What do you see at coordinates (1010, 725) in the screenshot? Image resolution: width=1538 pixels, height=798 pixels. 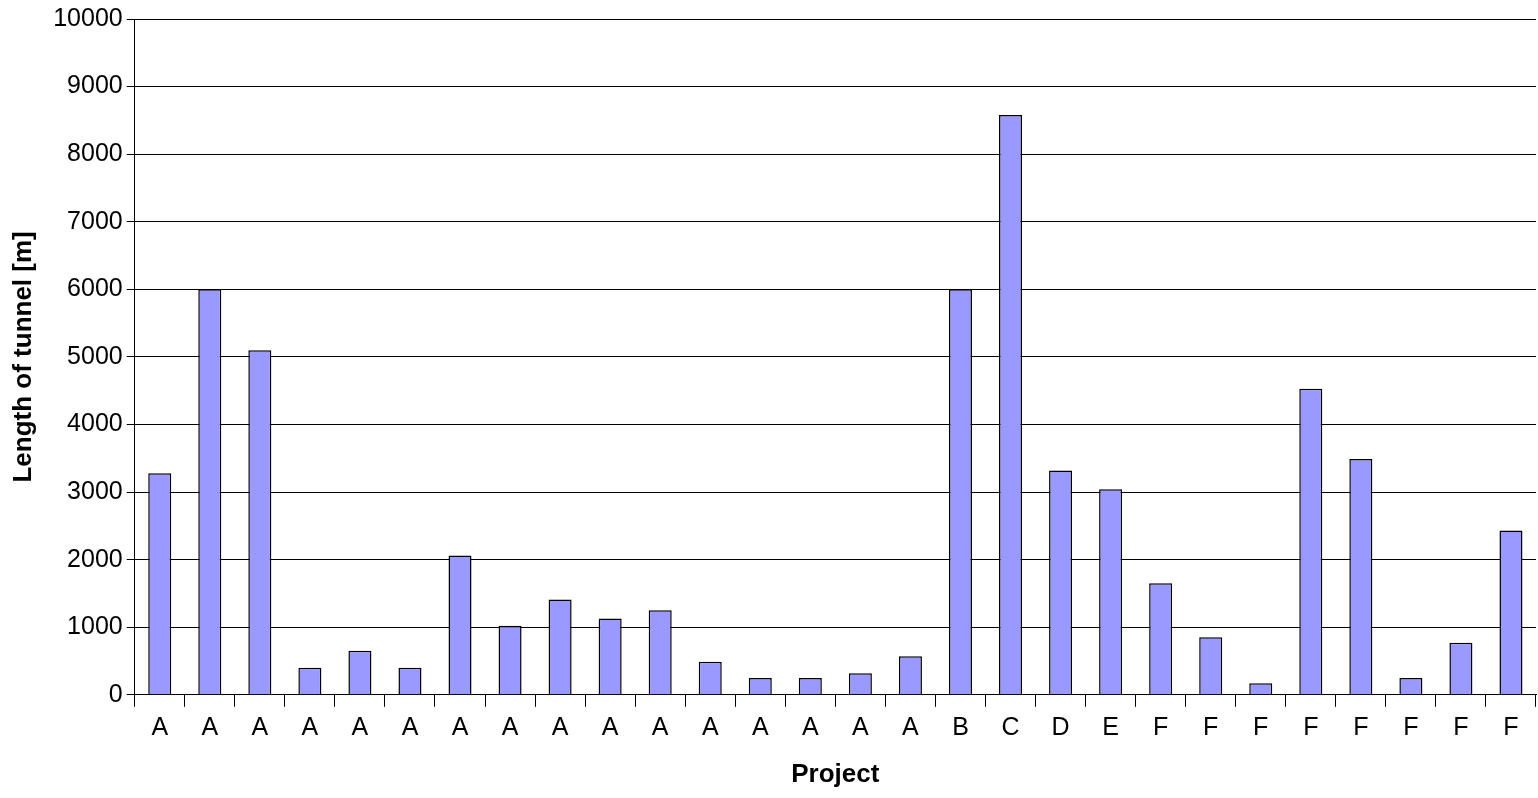 I see `x-tick-label: C` at bounding box center [1010, 725].